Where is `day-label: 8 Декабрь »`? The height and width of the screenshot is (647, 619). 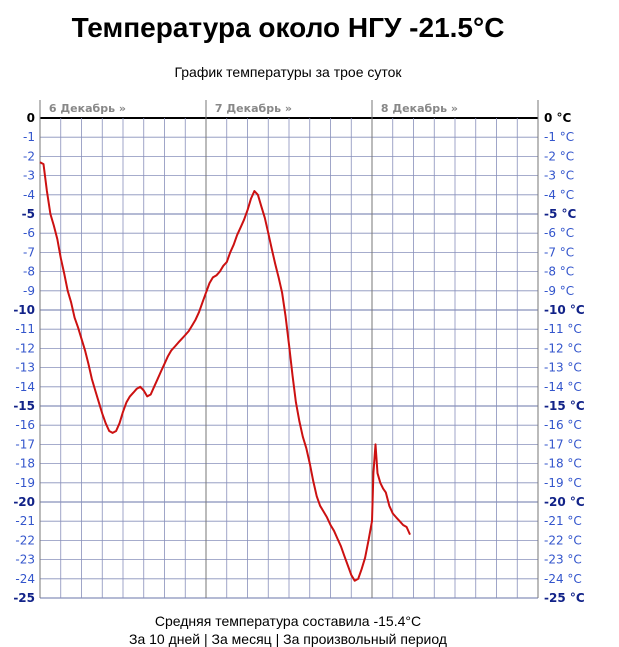 day-label: 8 Декабрь » is located at coordinates (419, 108).